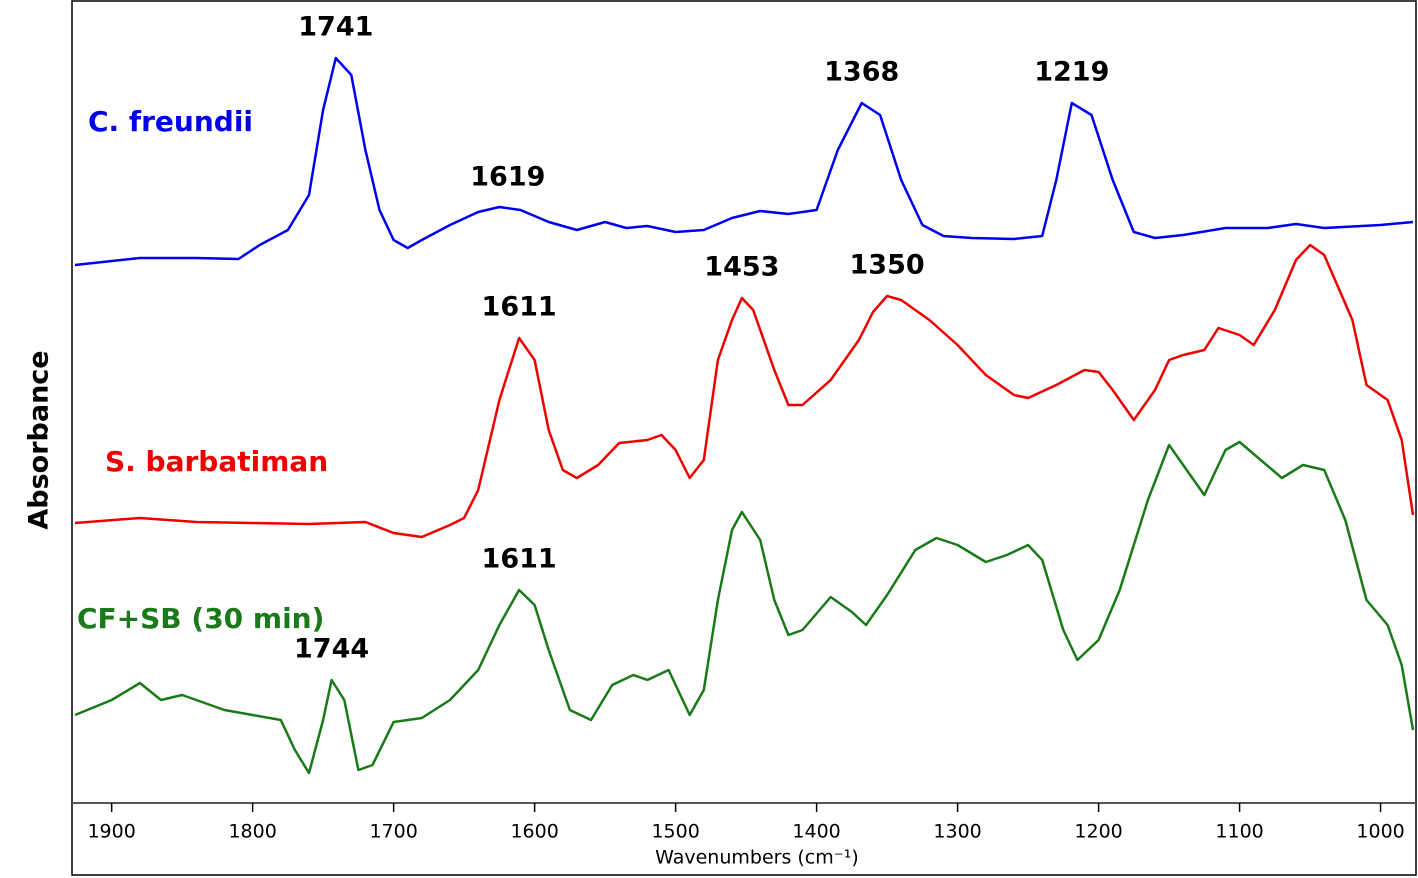 The height and width of the screenshot is (878, 1418). Describe the element at coordinates (170, 121) in the screenshot. I see `series-label: C. freundii` at that location.